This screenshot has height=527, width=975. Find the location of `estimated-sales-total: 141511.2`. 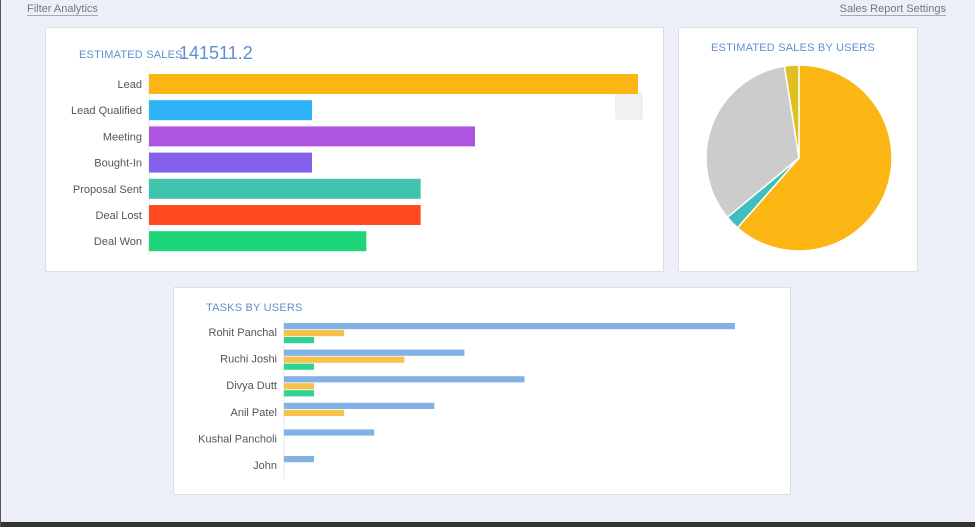

estimated-sales-total: 141511.2 is located at coordinates (216, 53).